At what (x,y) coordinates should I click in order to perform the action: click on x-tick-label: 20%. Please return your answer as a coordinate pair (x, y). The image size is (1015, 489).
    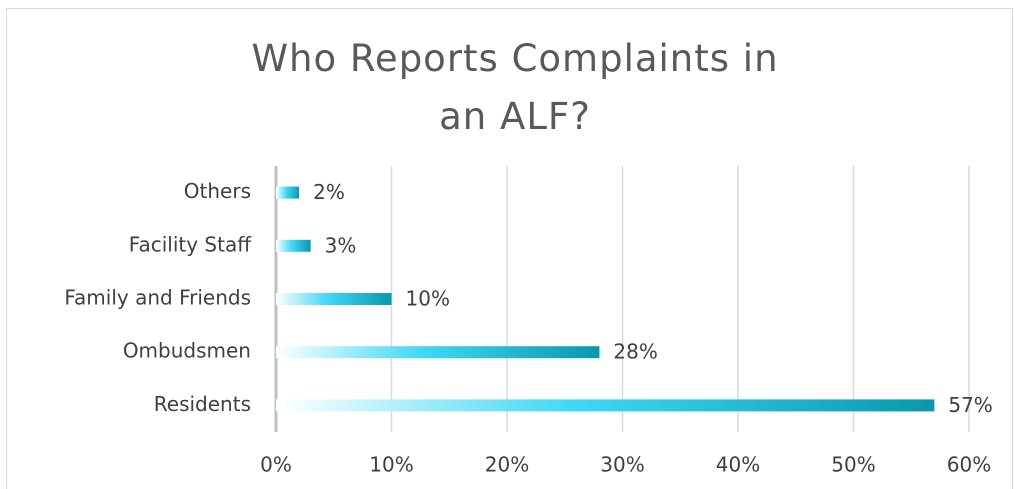
    Looking at the image, I should click on (507, 465).